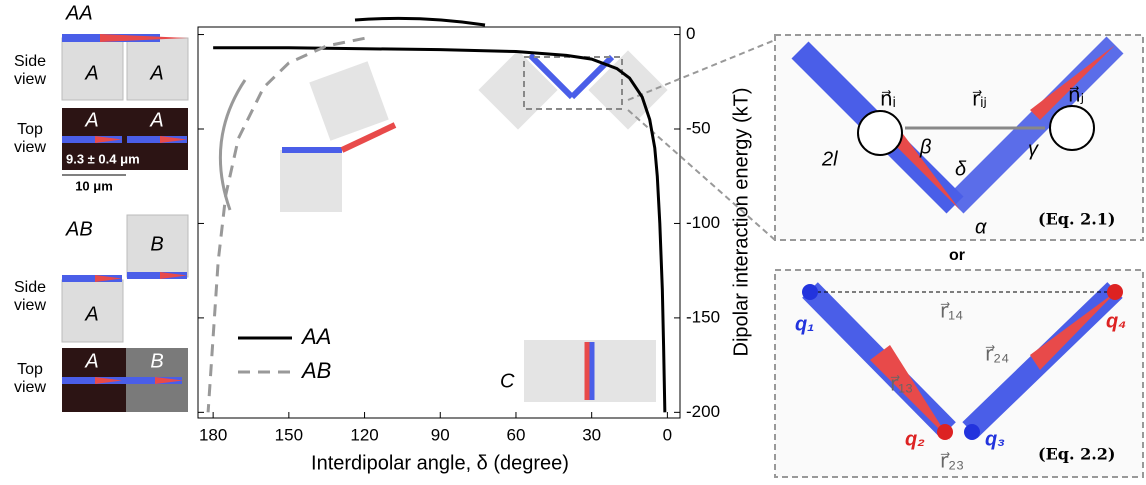 The width and height of the screenshot is (1146, 485). I want to click on label: or, so click(957, 255).